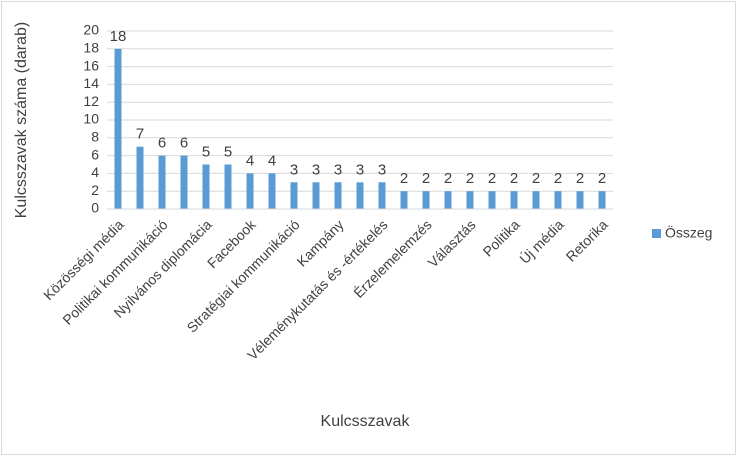  I want to click on y-tick-label: 12, so click(91, 101).